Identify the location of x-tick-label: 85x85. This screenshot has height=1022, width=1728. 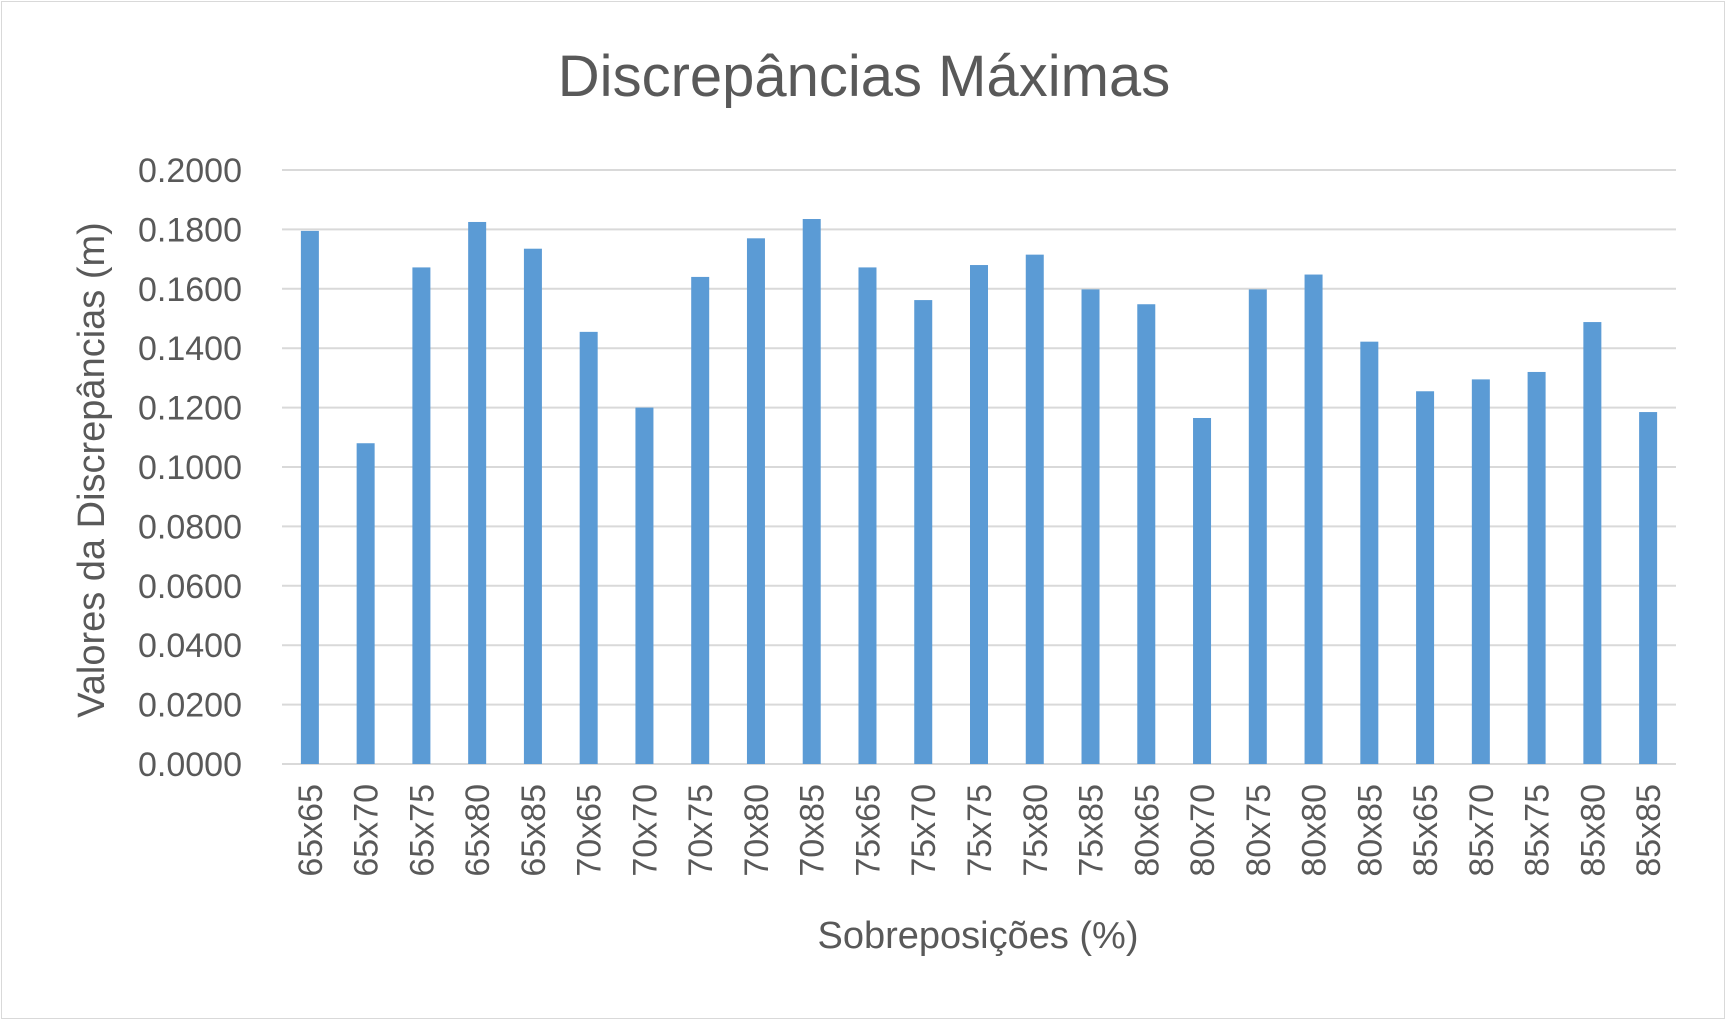
(1649, 830).